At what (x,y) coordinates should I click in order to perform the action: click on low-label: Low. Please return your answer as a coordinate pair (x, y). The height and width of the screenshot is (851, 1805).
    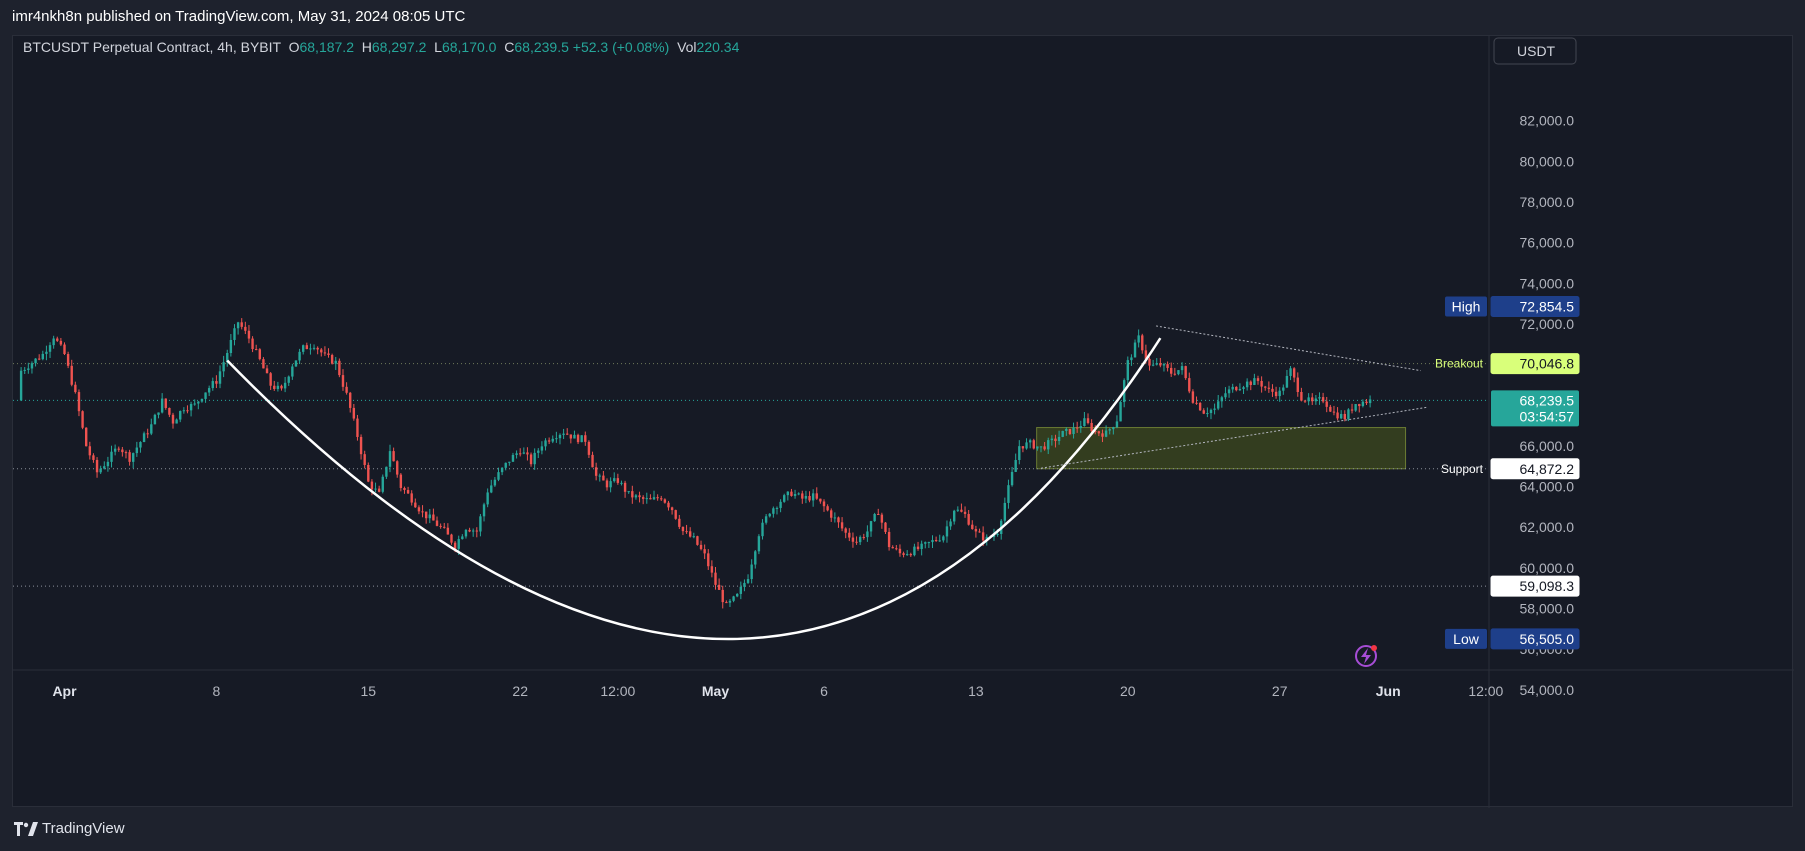
    Looking at the image, I should click on (1466, 639).